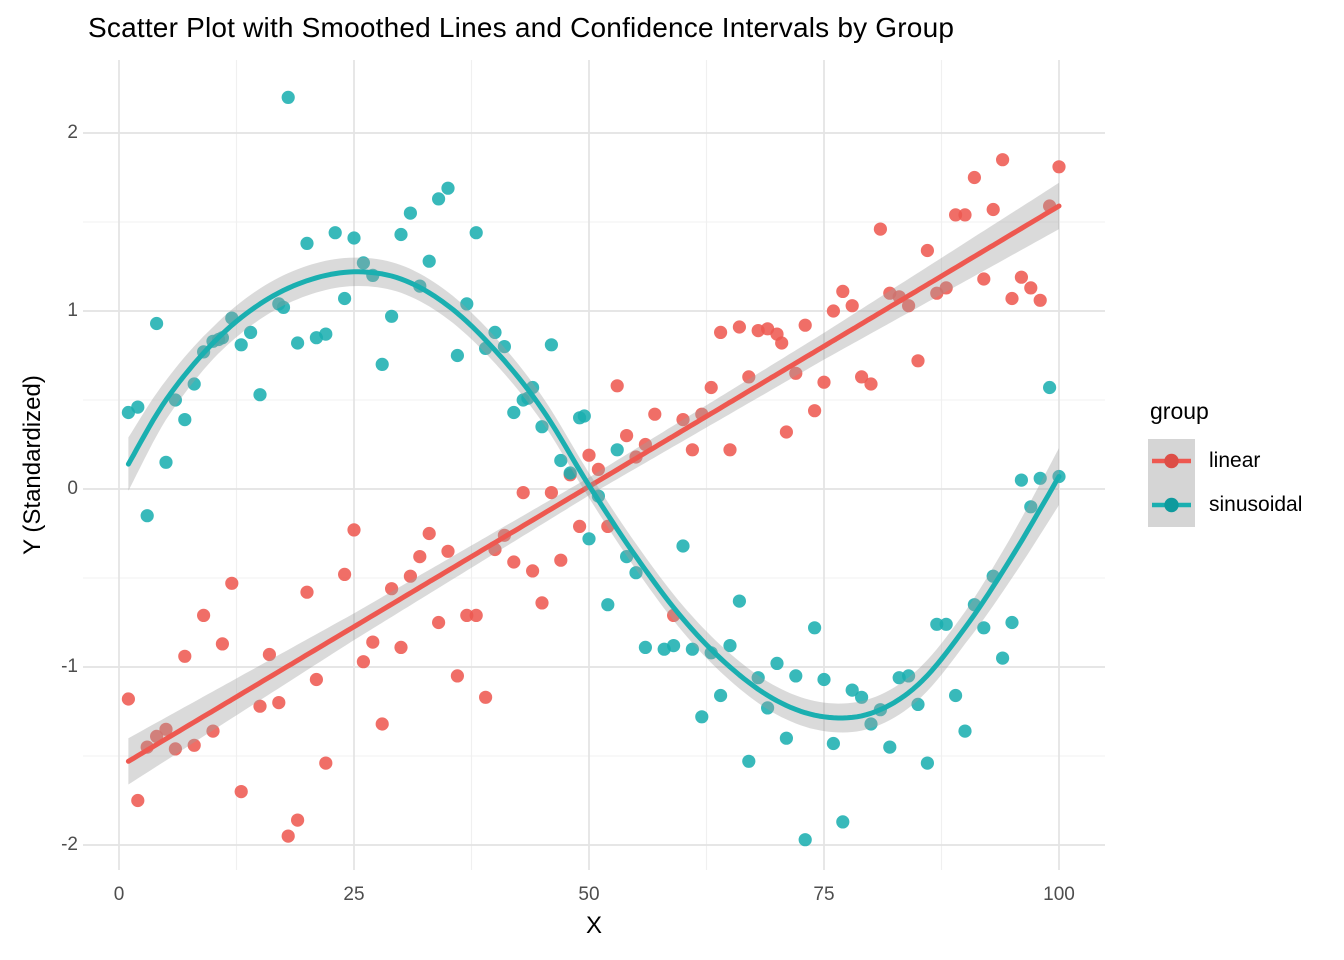  I want to click on legend-title: group, so click(1179, 411).